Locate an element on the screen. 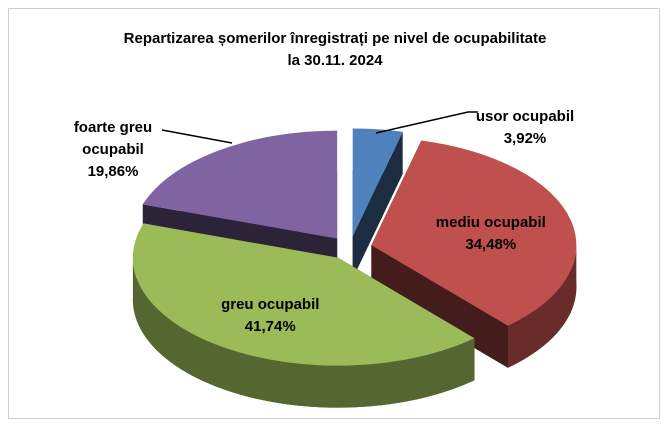 This screenshot has height=427, width=670. category-label: usor ocupabil is located at coordinates (525, 116).